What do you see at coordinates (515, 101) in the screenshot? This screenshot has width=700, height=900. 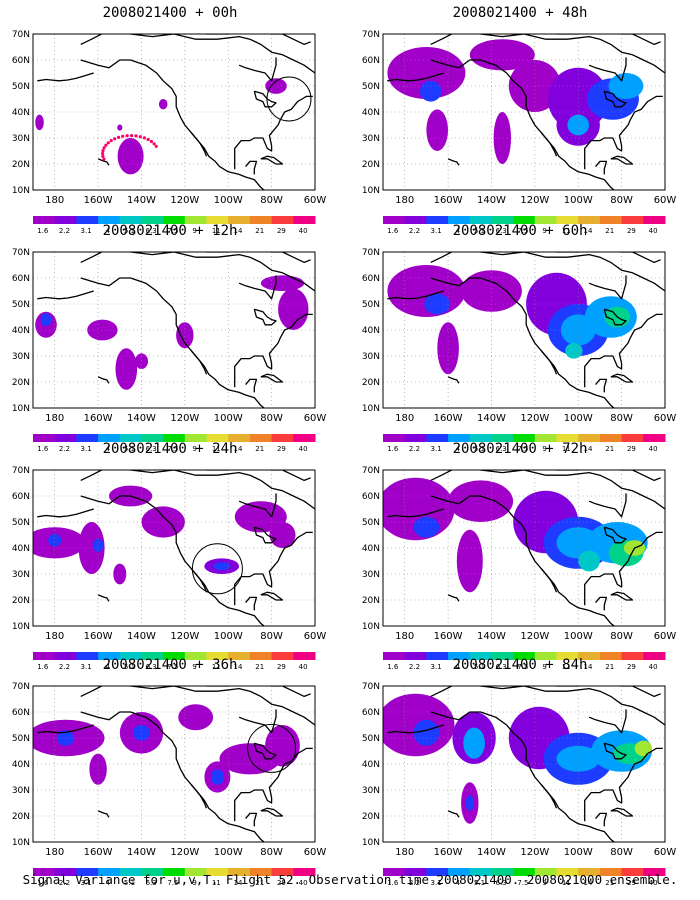 I see `variance-shading` at bounding box center [515, 101].